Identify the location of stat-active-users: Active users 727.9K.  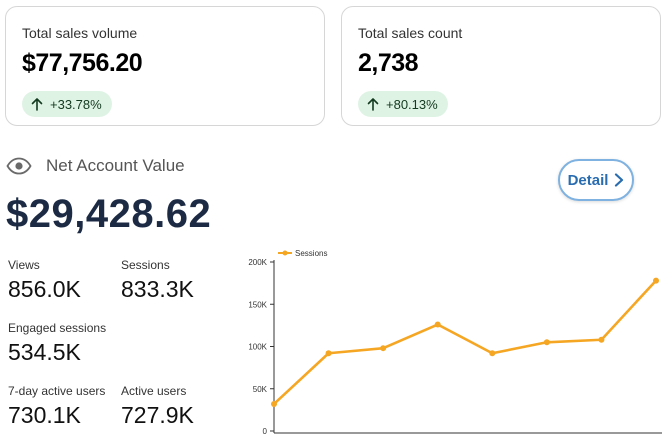
(157, 406).